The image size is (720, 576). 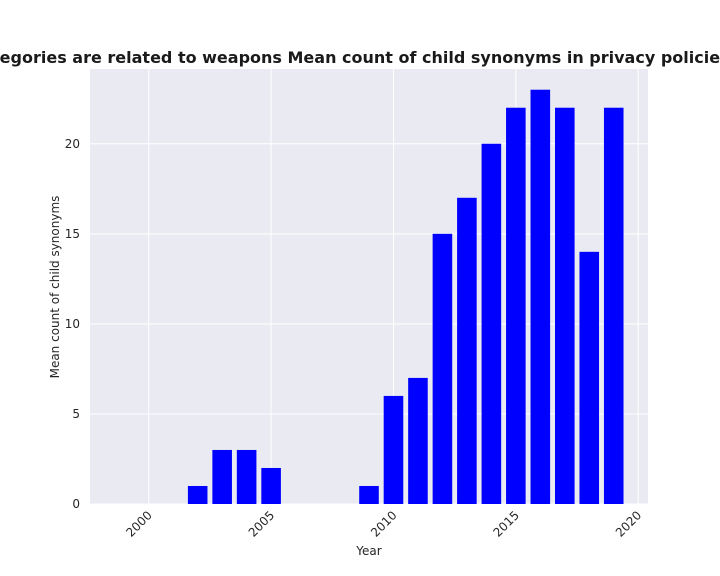 I want to click on x-tick-label: 2005, so click(x=261, y=523).